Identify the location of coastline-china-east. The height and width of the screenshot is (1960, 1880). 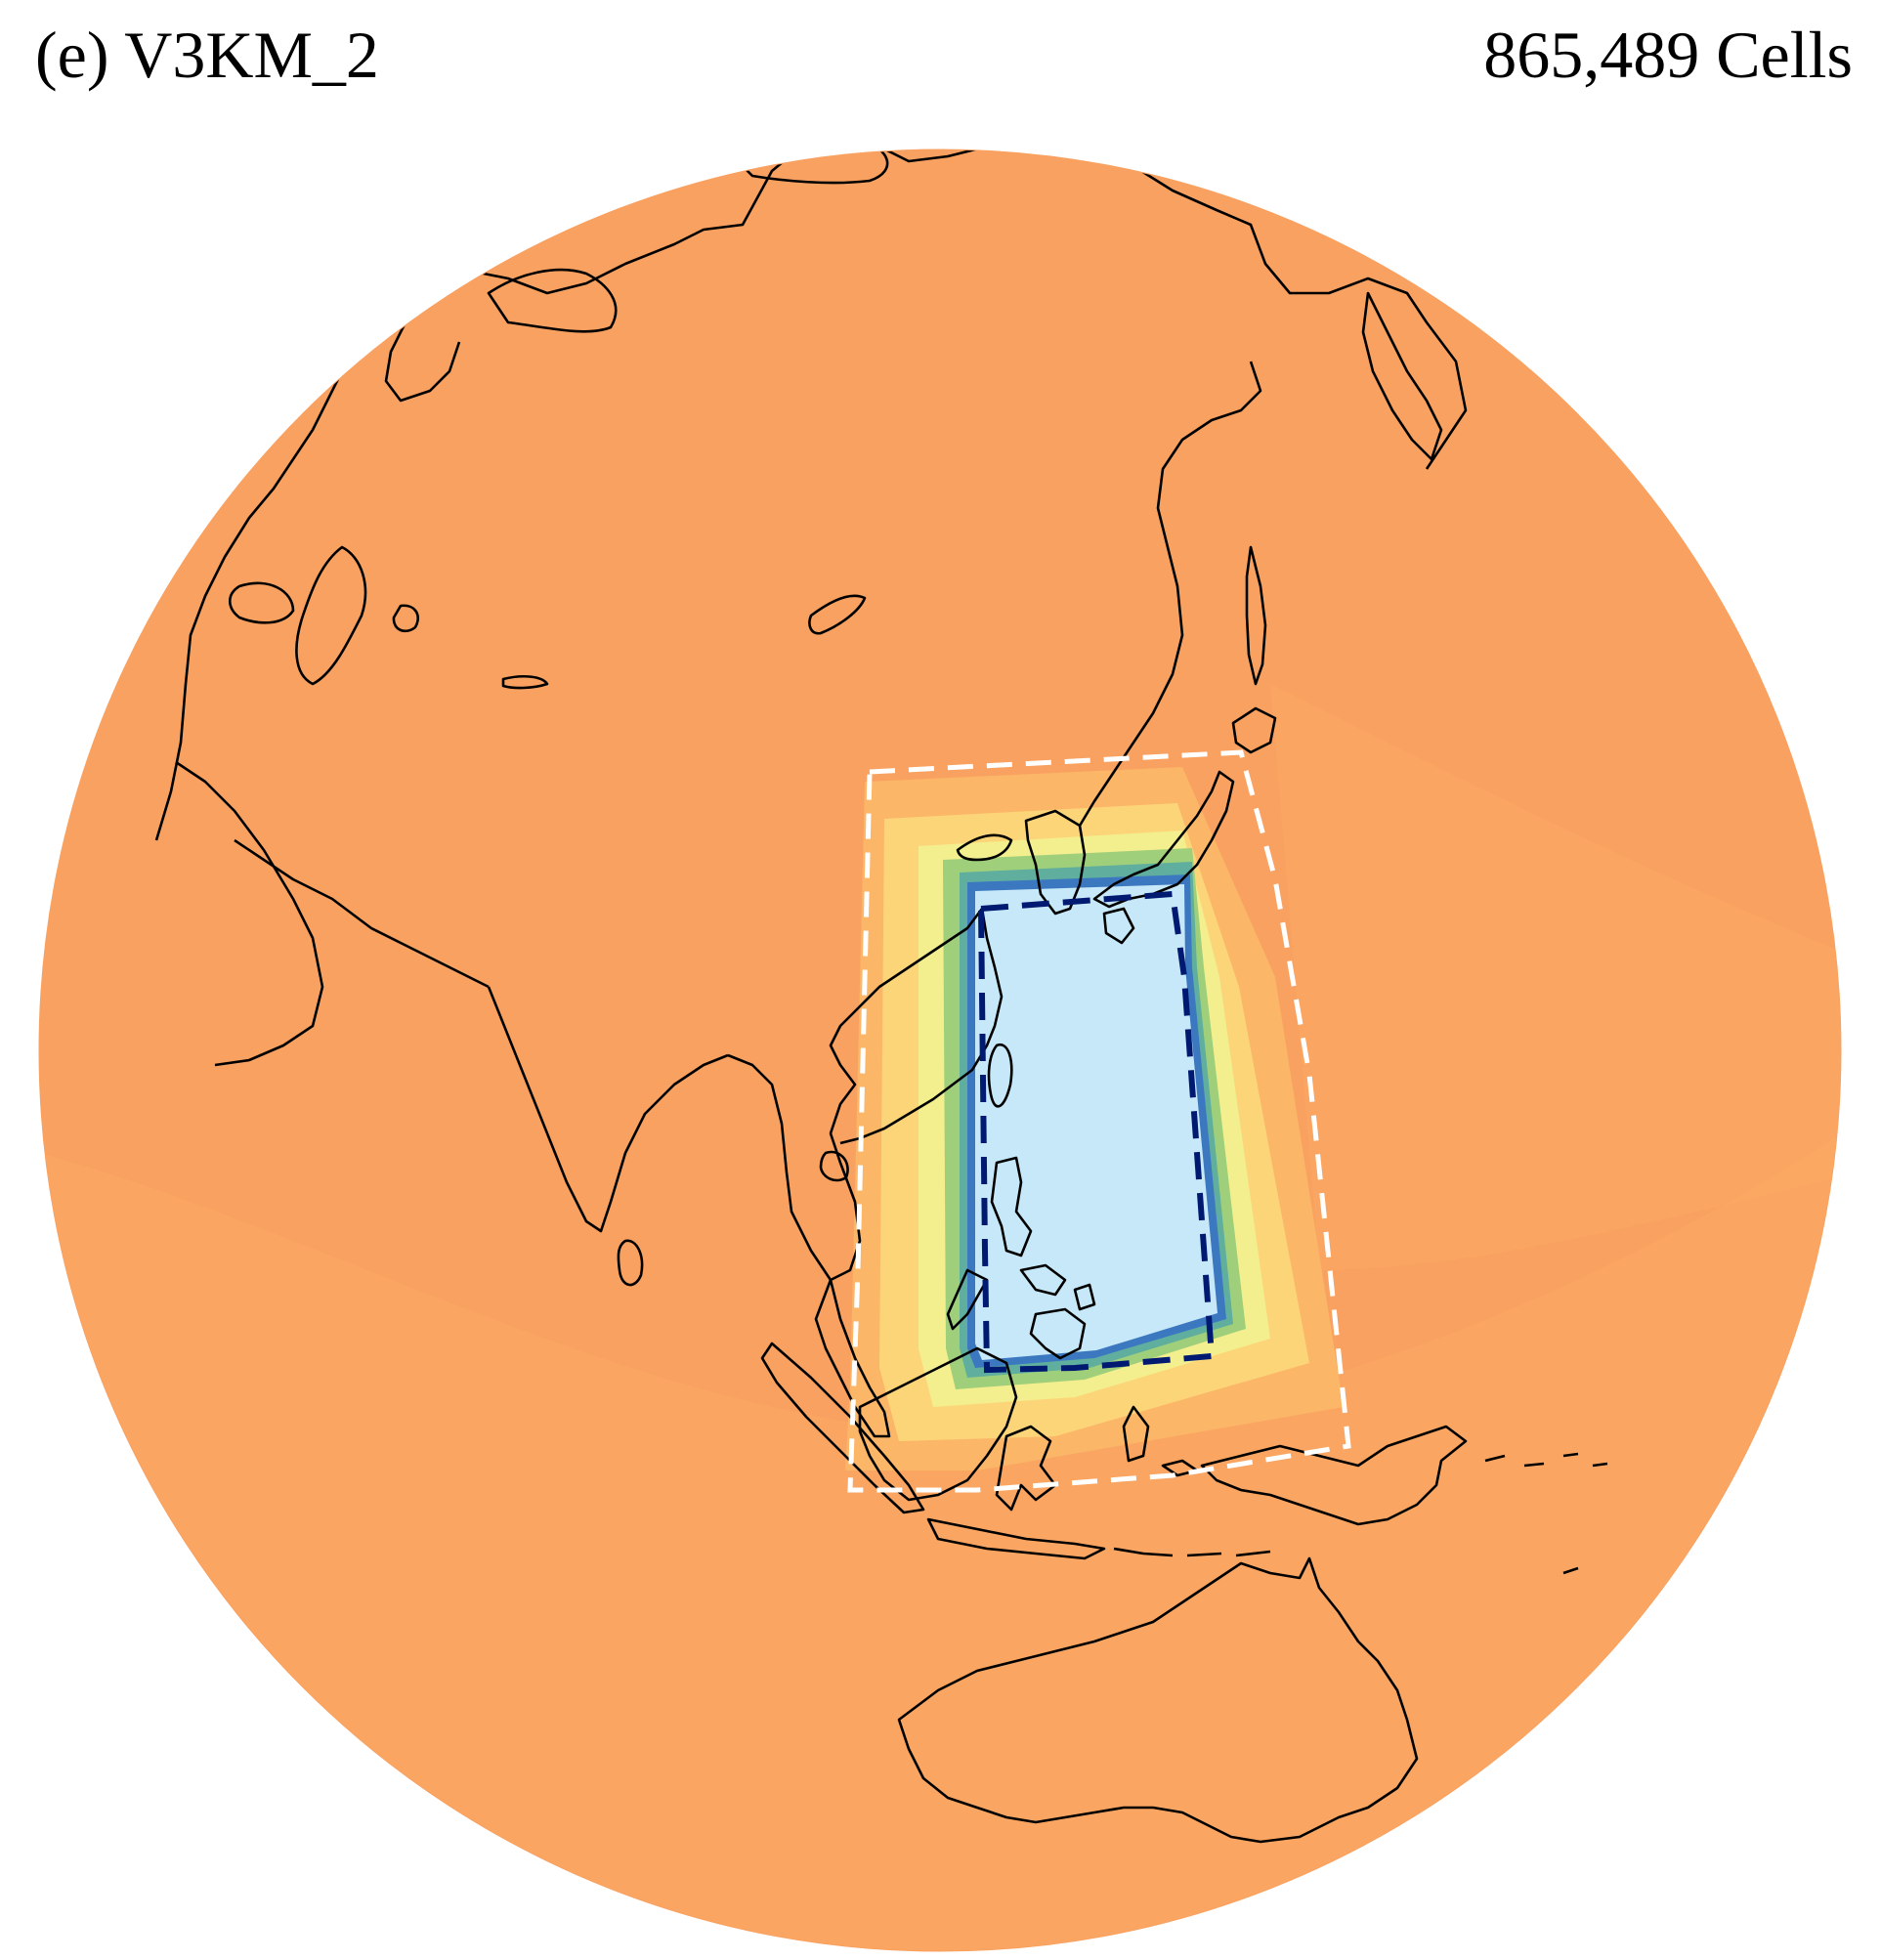
(921, 1026).